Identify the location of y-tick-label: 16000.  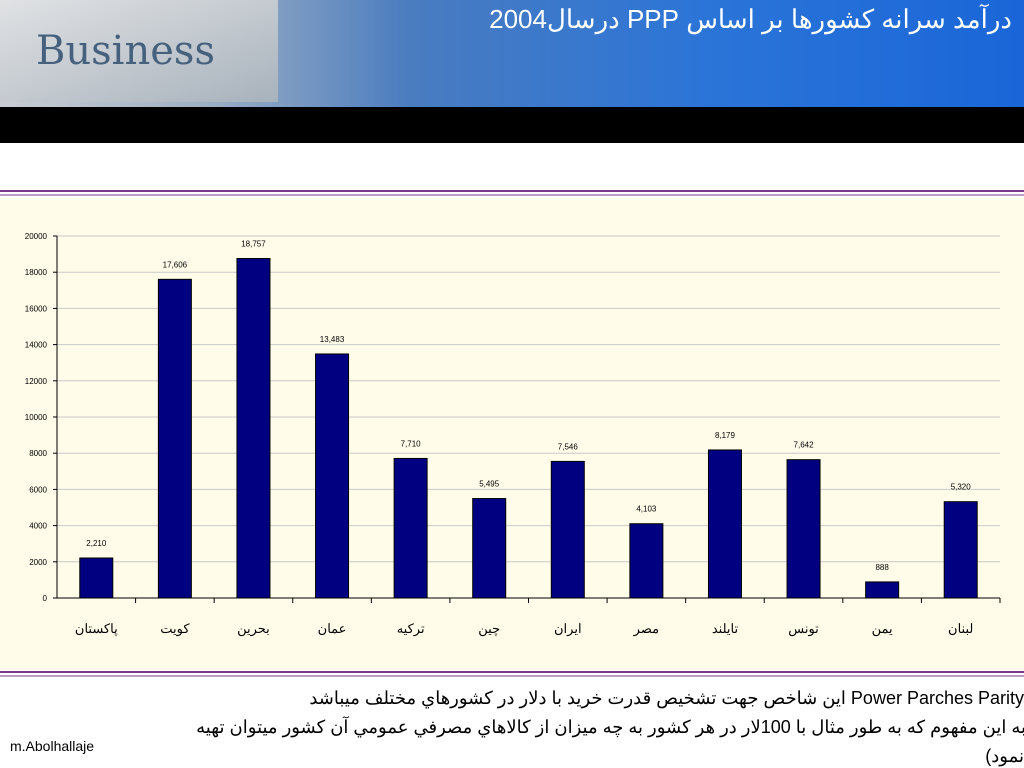
(36, 308).